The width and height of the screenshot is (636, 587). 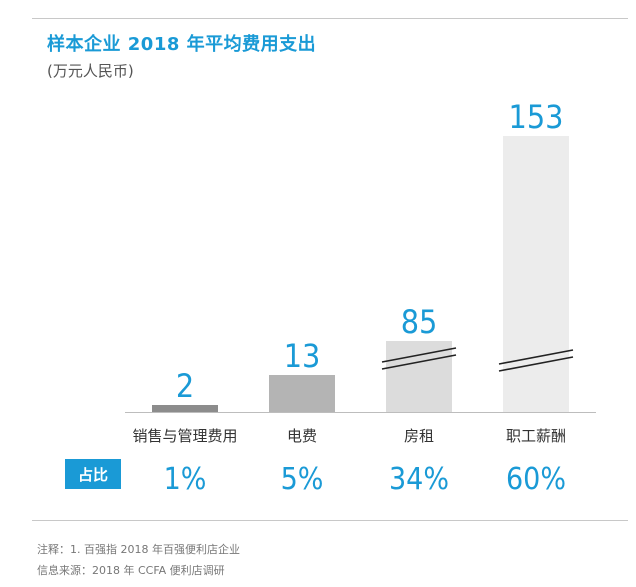 What do you see at coordinates (536, 479) in the screenshot?
I see `share-value: 60%` at bounding box center [536, 479].